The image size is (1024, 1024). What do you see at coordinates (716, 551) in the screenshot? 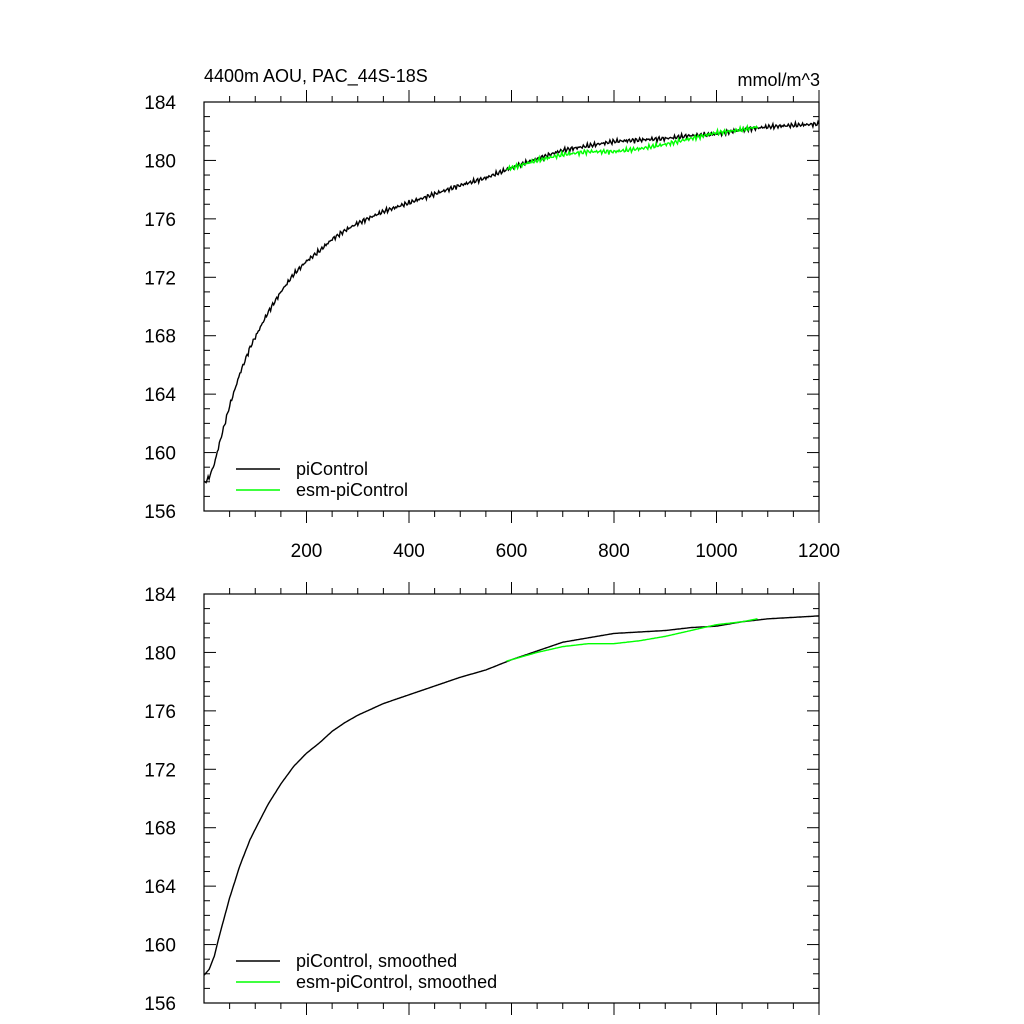
I see `x-tick-label: 1000` at bounding box center [716, 551].